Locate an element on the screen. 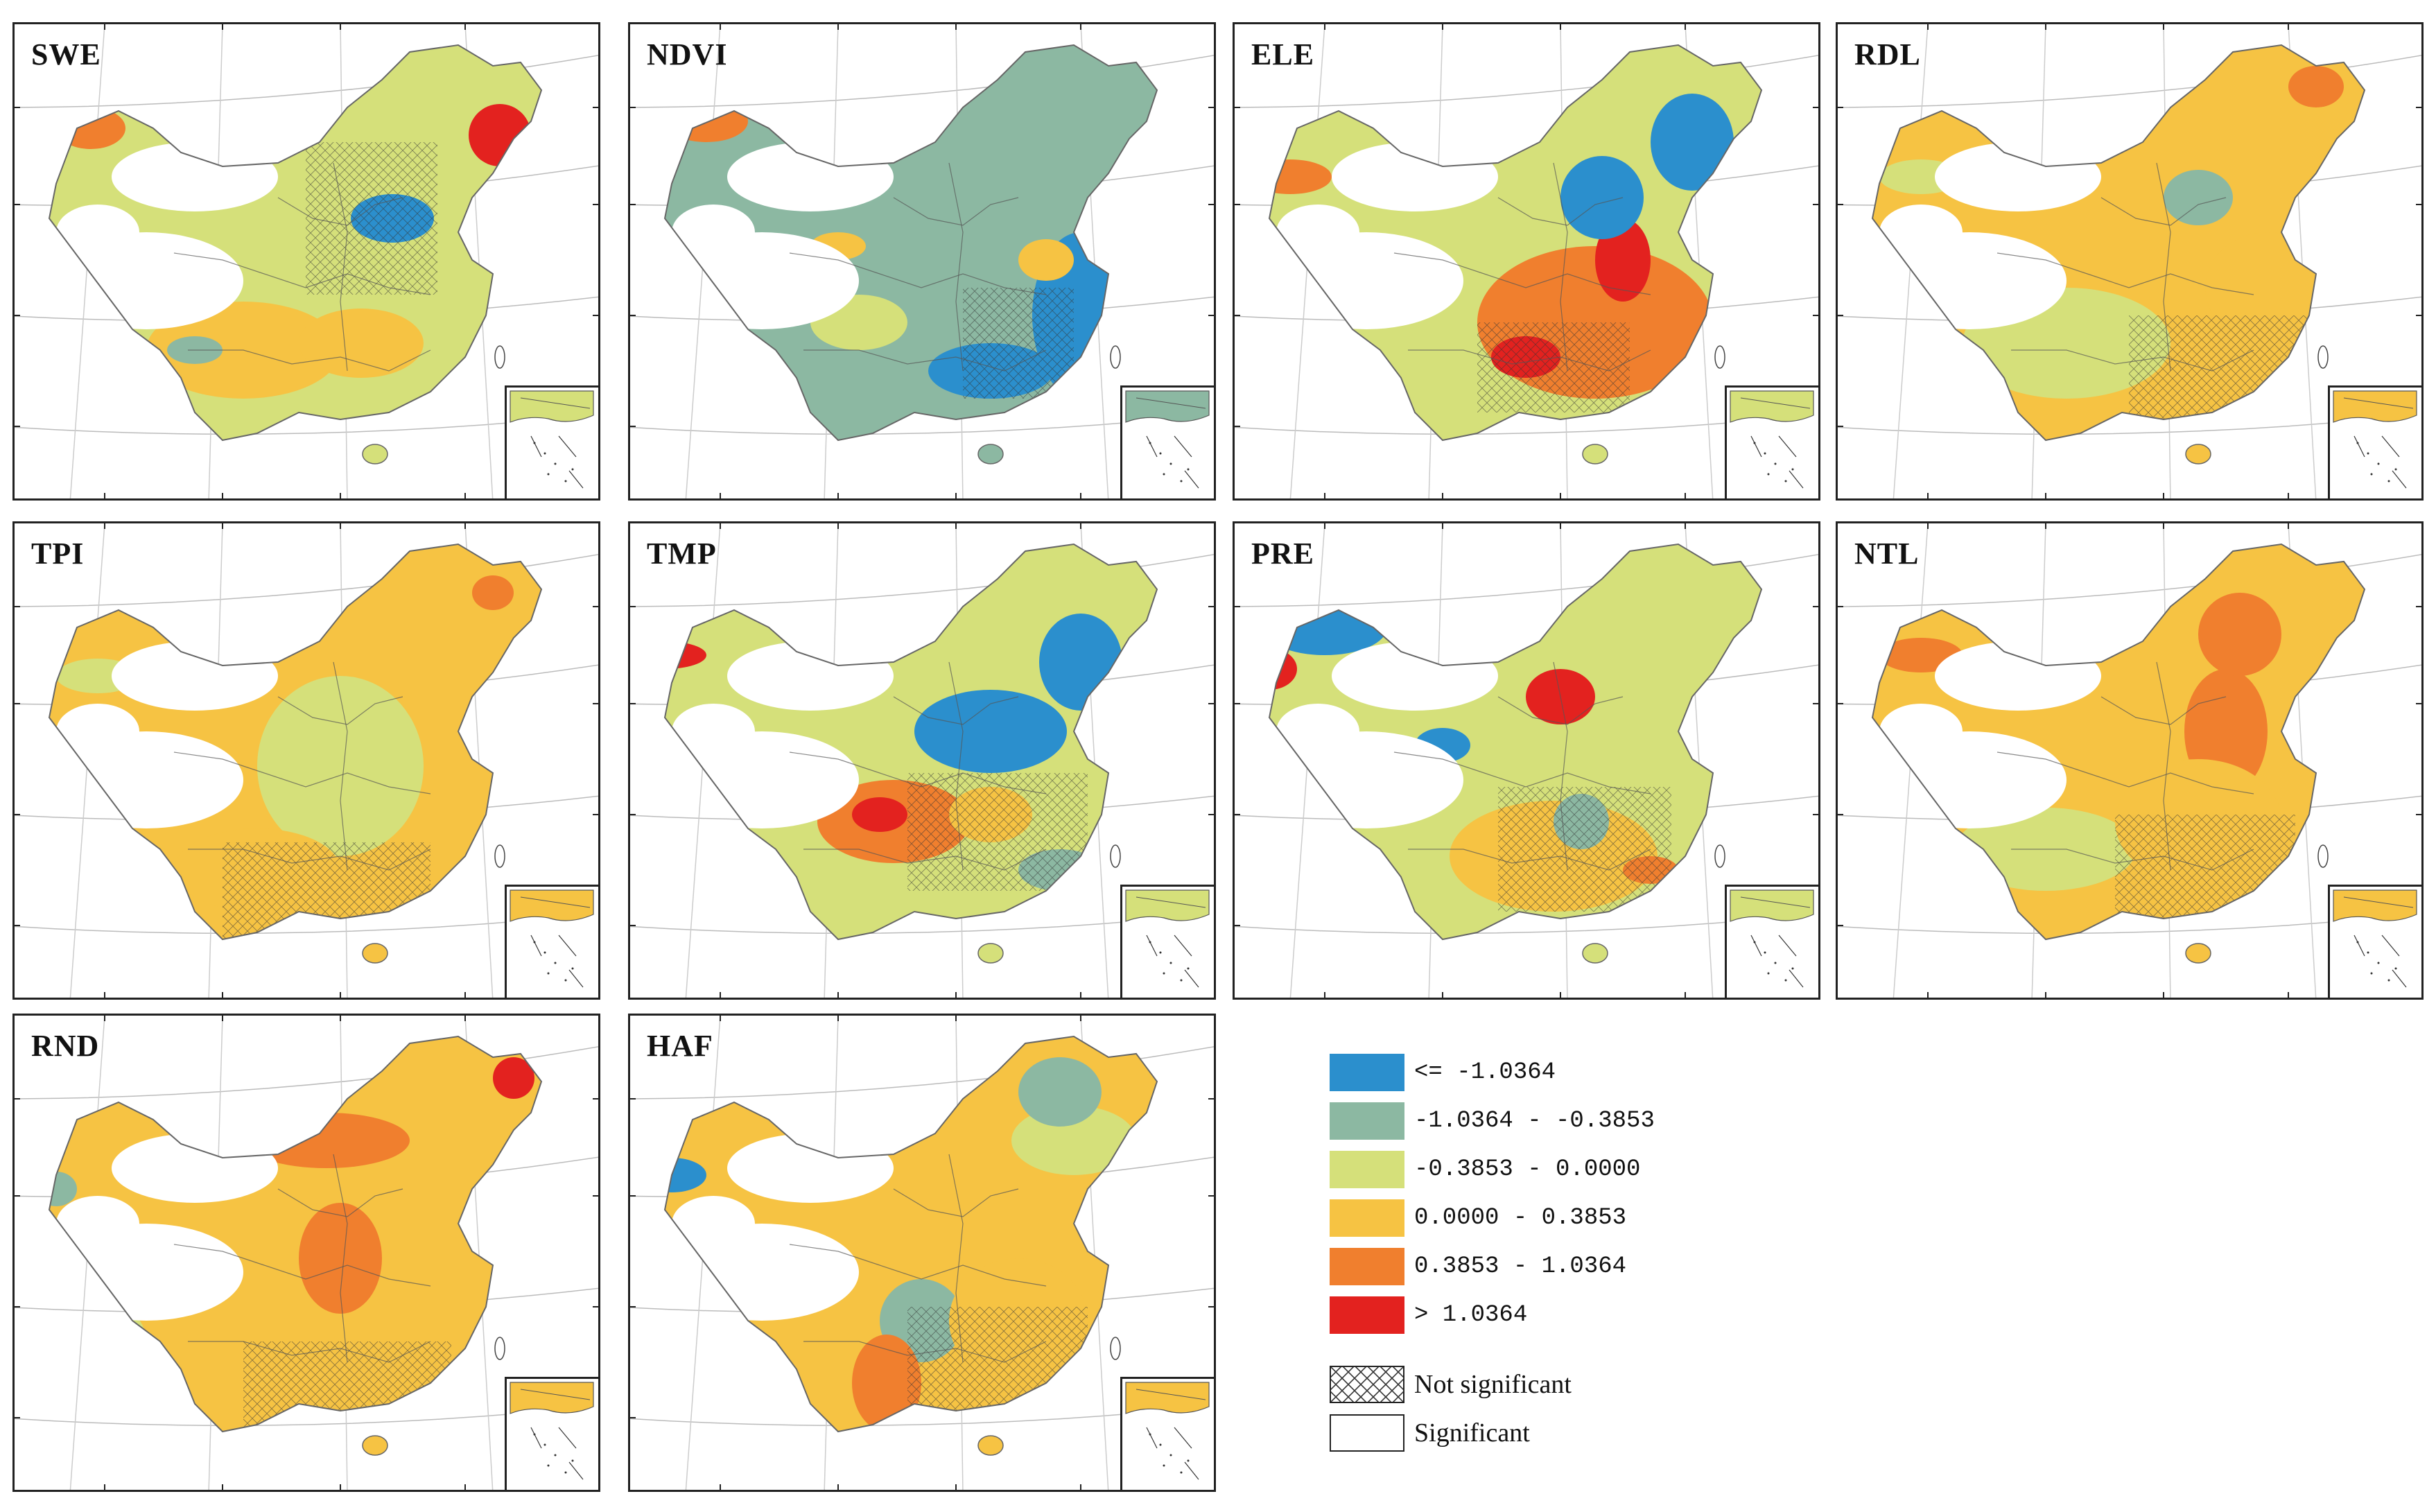 This screenshot has height=1512, width=2436. panel-label: TMP is located at coordinates (682, 554).